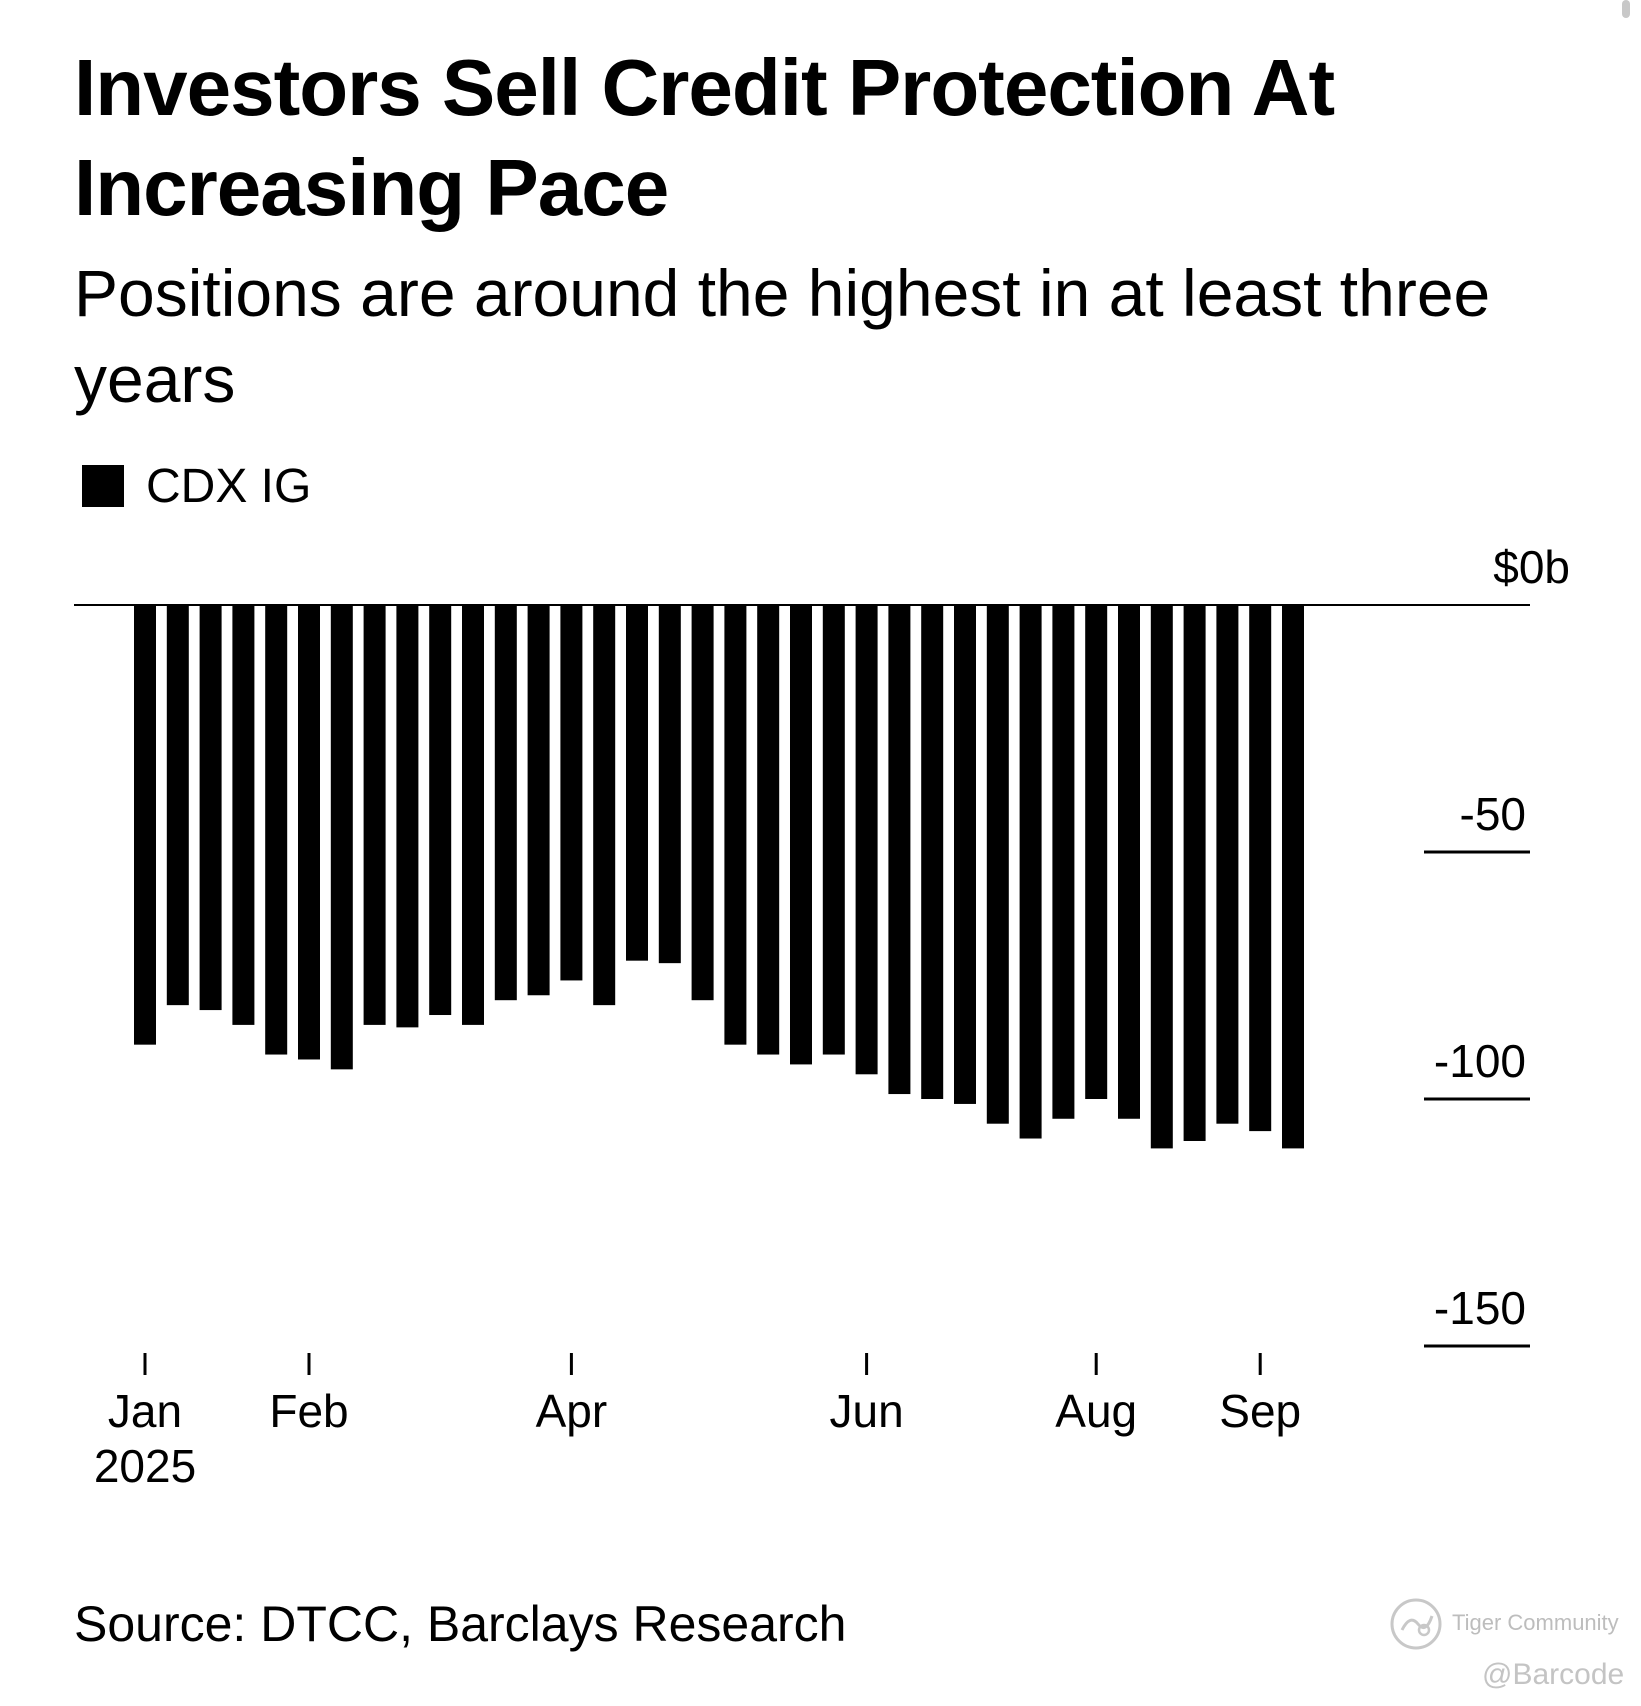  I want to click on x-tick-label-5: Sep, so click(1260, 1411).